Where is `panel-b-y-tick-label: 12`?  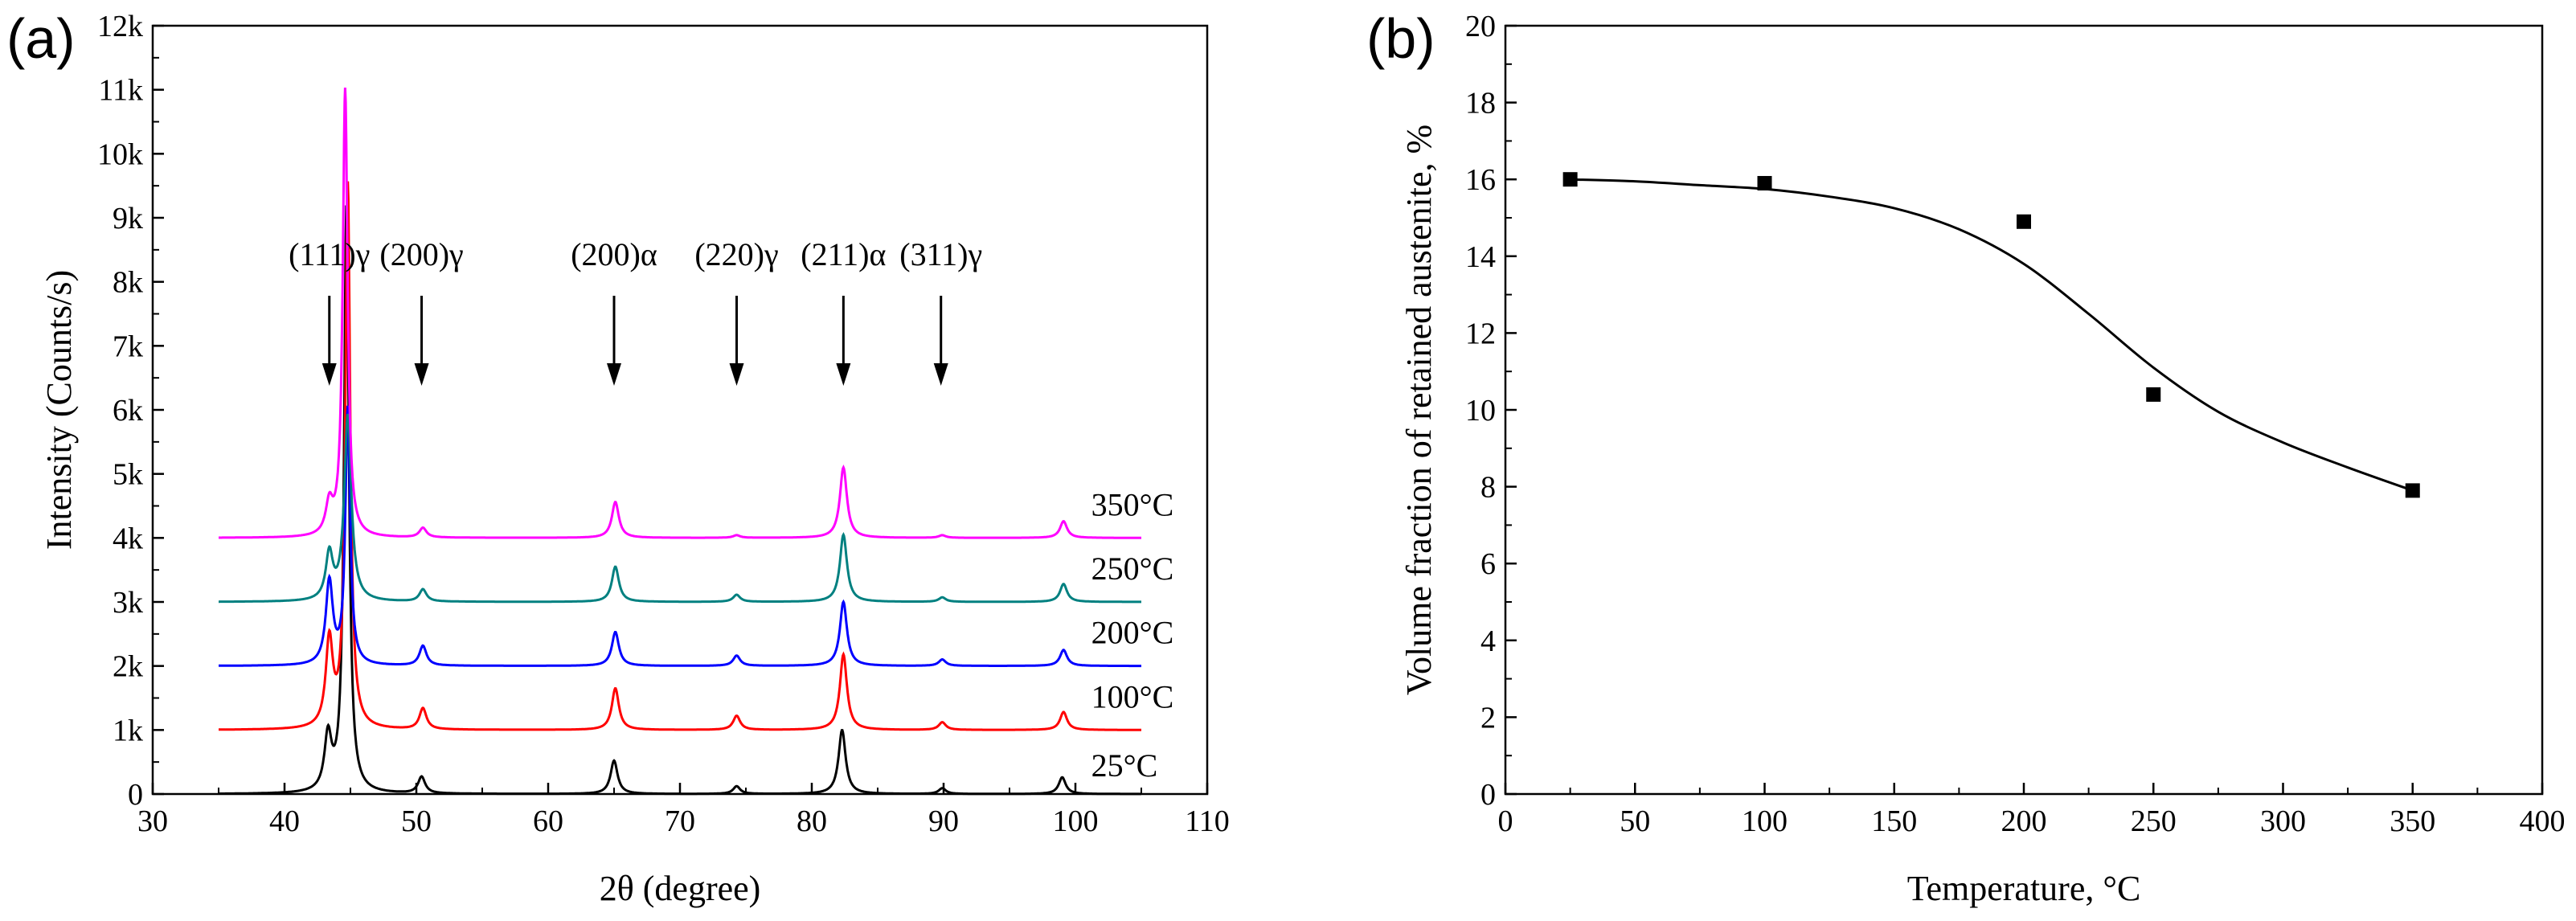
panel-b-y-tick-label: 12 is located at coordinates (1480, 333).